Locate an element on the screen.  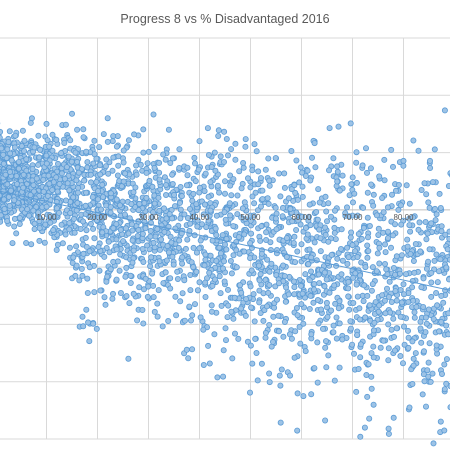
x-tick-label: 40.00 is located at coordinates (199, 217).